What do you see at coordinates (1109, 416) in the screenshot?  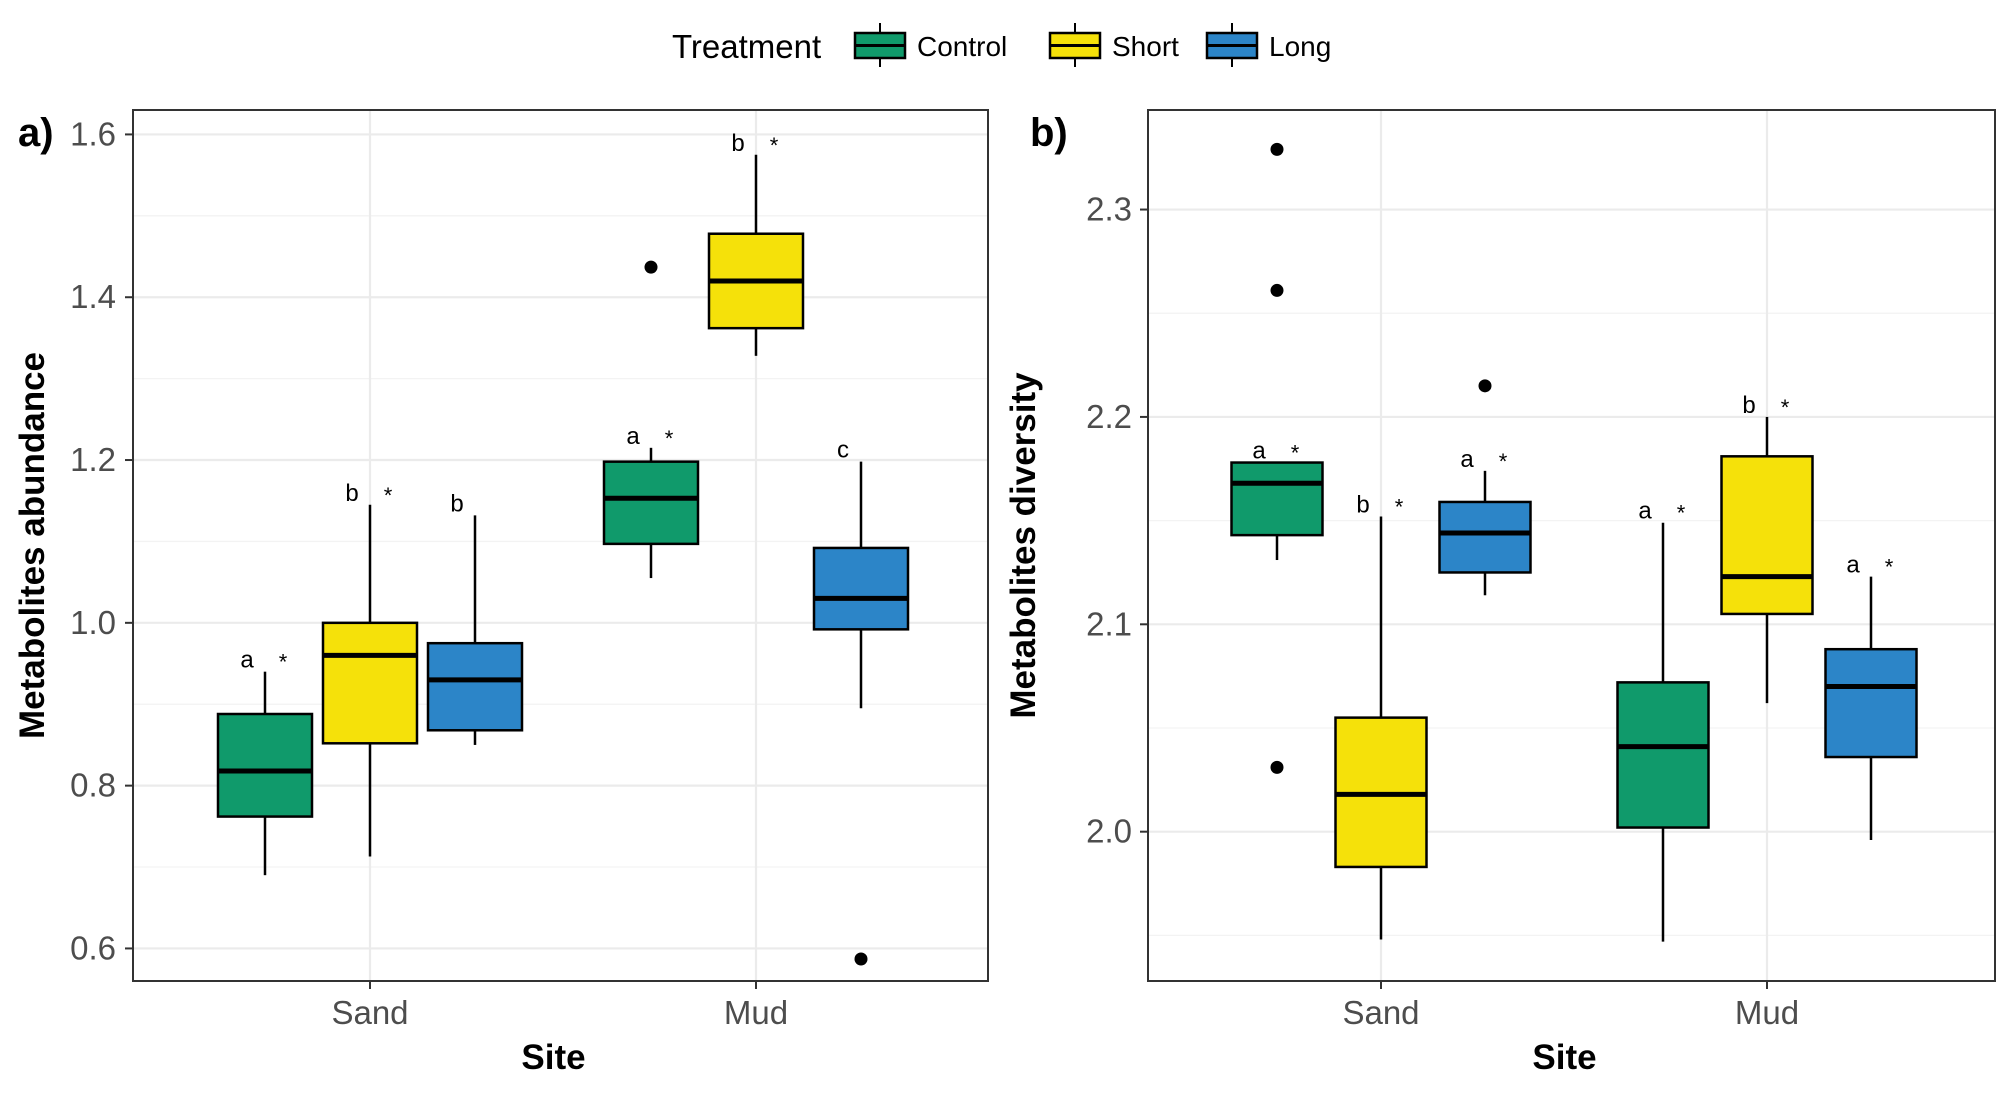 I see `y-tick-label: 2.2` at bounding box center [1109, 416].